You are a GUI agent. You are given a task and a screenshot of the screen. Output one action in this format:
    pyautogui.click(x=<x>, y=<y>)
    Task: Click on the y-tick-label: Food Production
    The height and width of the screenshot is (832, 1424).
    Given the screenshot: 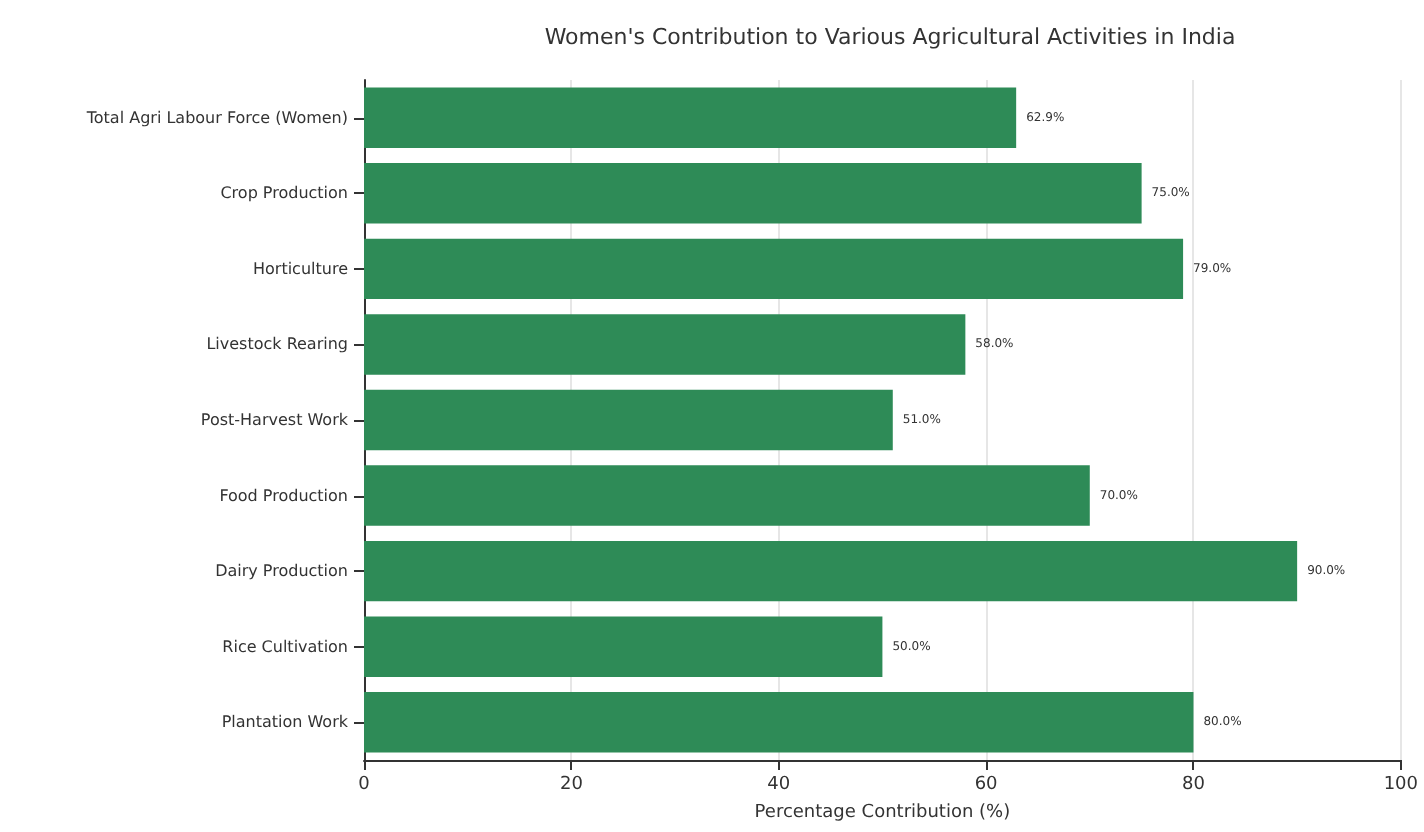 What is the action you would take?
    pyautogui.click(x=283, y=495)
    